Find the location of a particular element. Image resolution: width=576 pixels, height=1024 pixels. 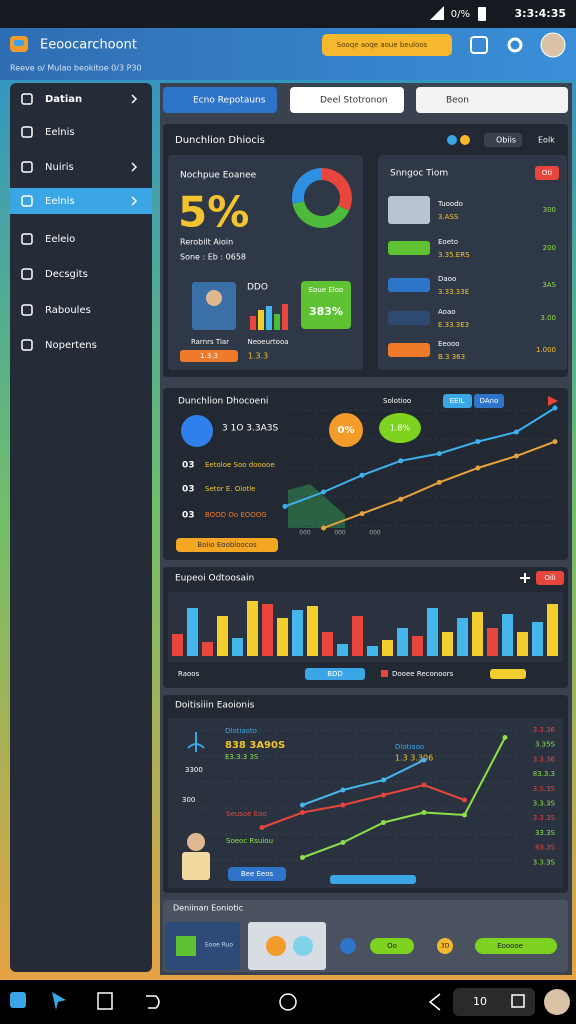

row-value: 3.35.ERS is located at coordinates (454, 255).